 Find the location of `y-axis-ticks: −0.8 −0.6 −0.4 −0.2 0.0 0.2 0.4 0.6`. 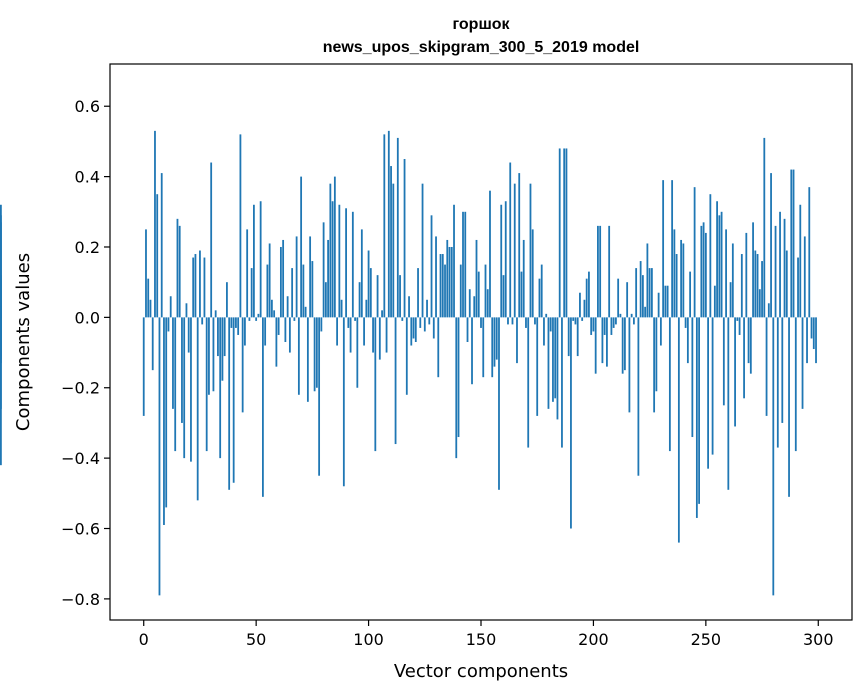

y-axis-ticks: −0.8 −0.6 −0.4 −0.2 0.0 0.2 0.4 0.6 is located at coordinates (85, 353).